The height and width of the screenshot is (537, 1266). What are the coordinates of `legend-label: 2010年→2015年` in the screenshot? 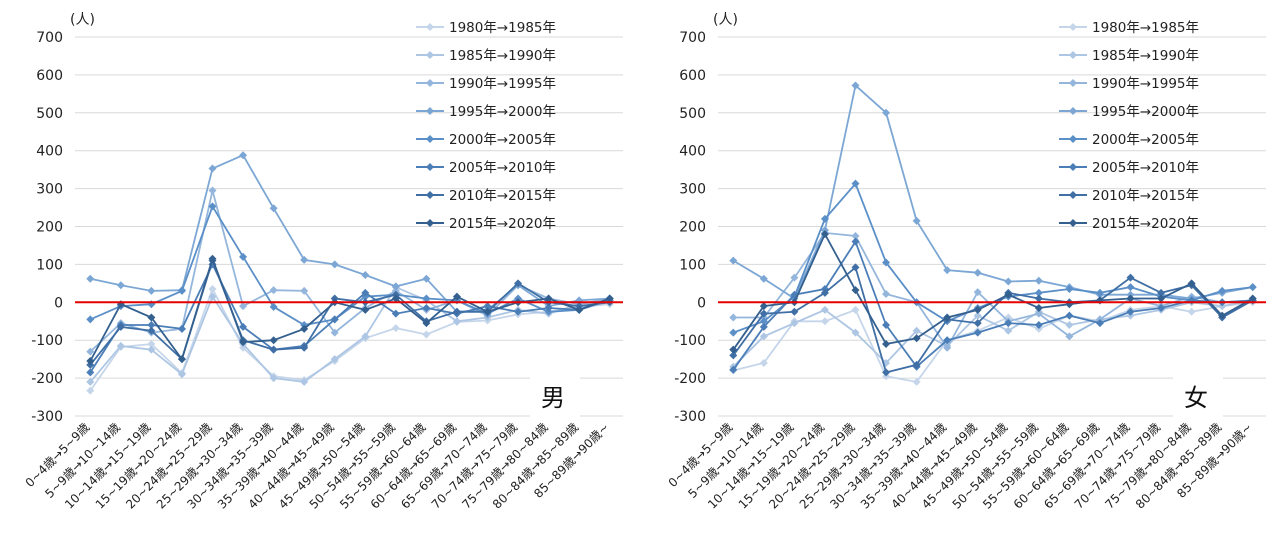 It's located at (1145, 196).